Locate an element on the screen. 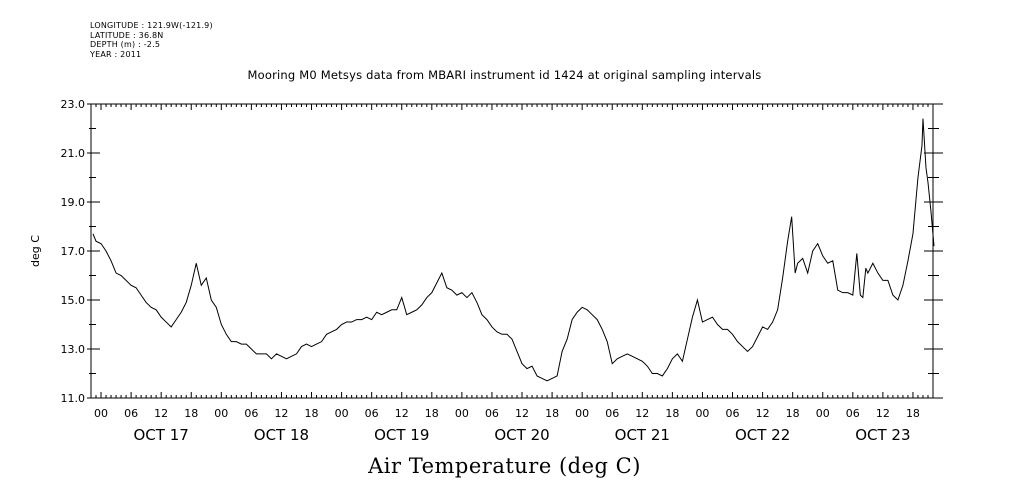 The width and height of the screenshot is (1009, 504). day-label: OCT 21 is located at coordinates (642, 435).